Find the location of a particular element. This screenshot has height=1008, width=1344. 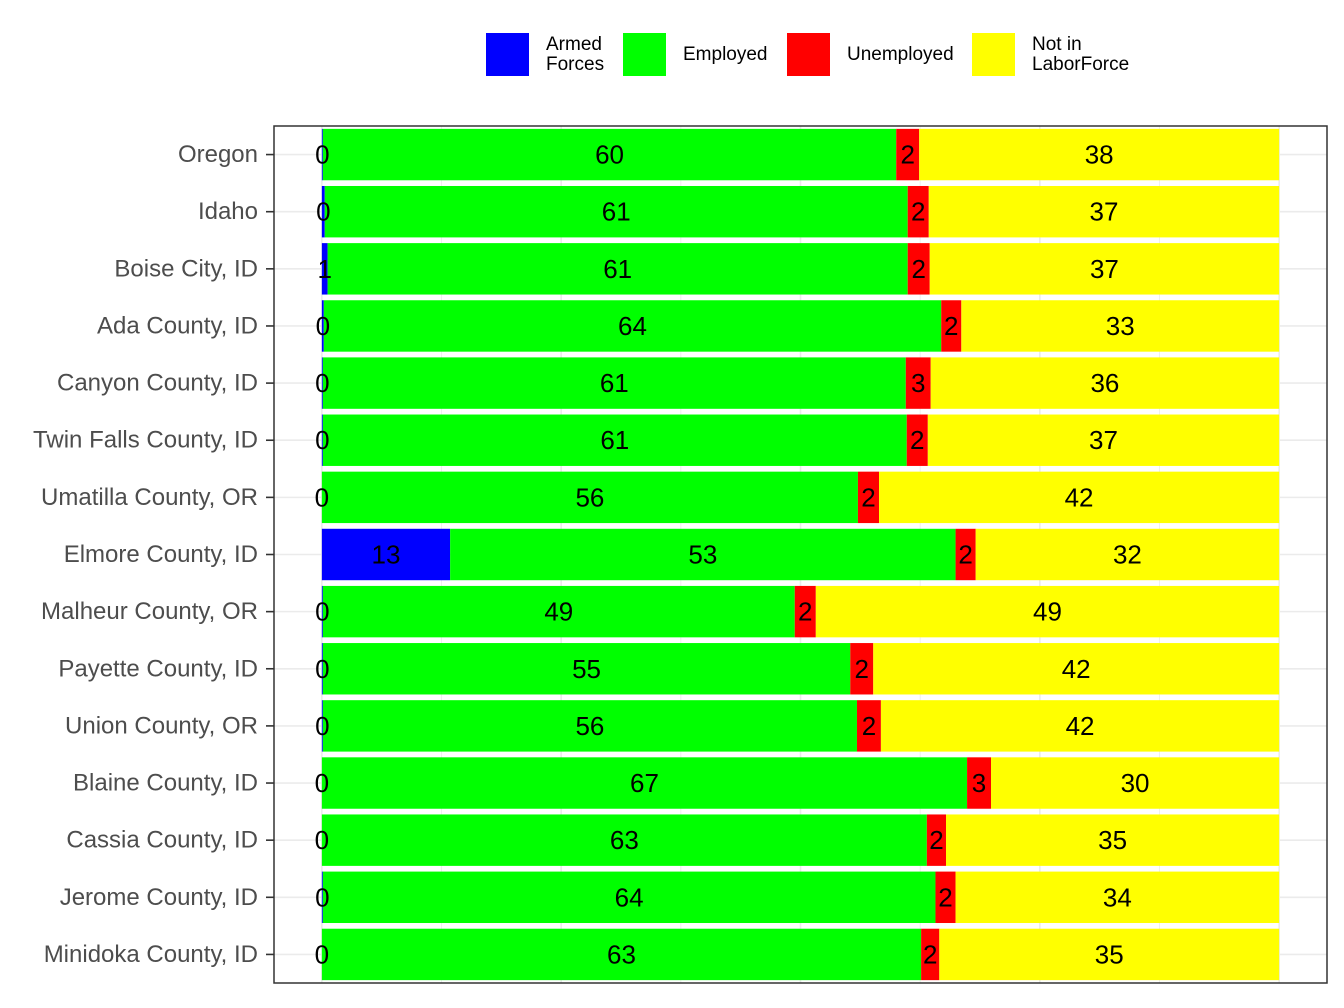

category-label-idaho: Idaho is located at coordinates (228, 211).